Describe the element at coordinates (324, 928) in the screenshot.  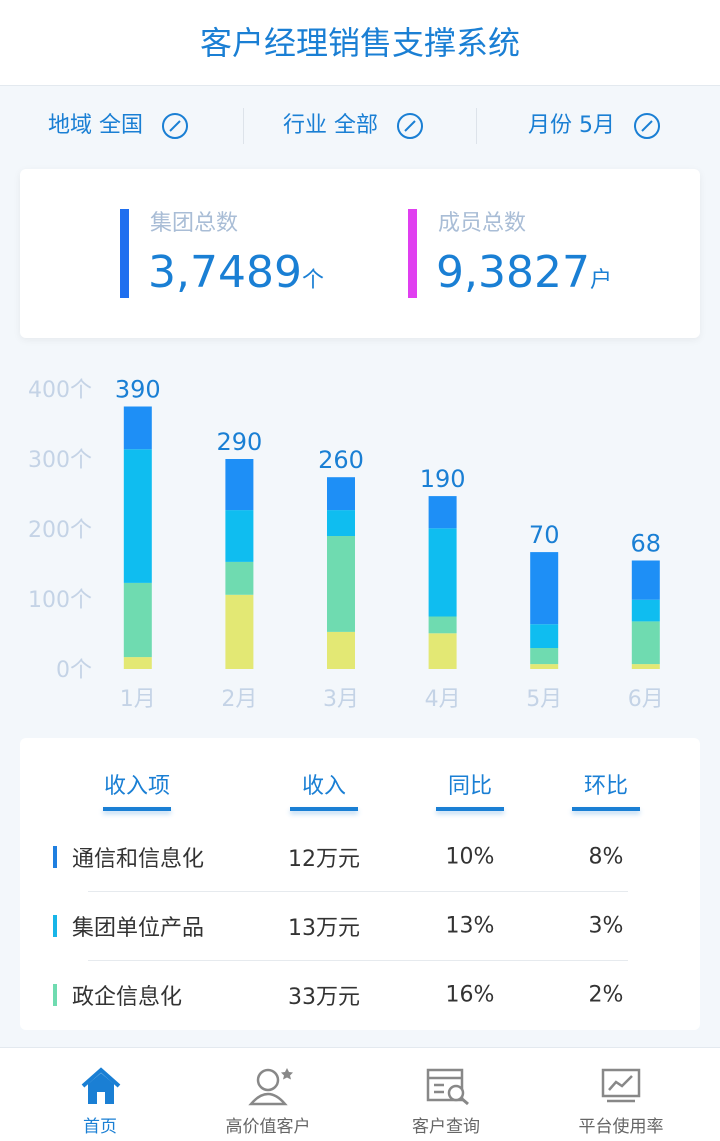
I see `table-cell: 13万元` at that location.